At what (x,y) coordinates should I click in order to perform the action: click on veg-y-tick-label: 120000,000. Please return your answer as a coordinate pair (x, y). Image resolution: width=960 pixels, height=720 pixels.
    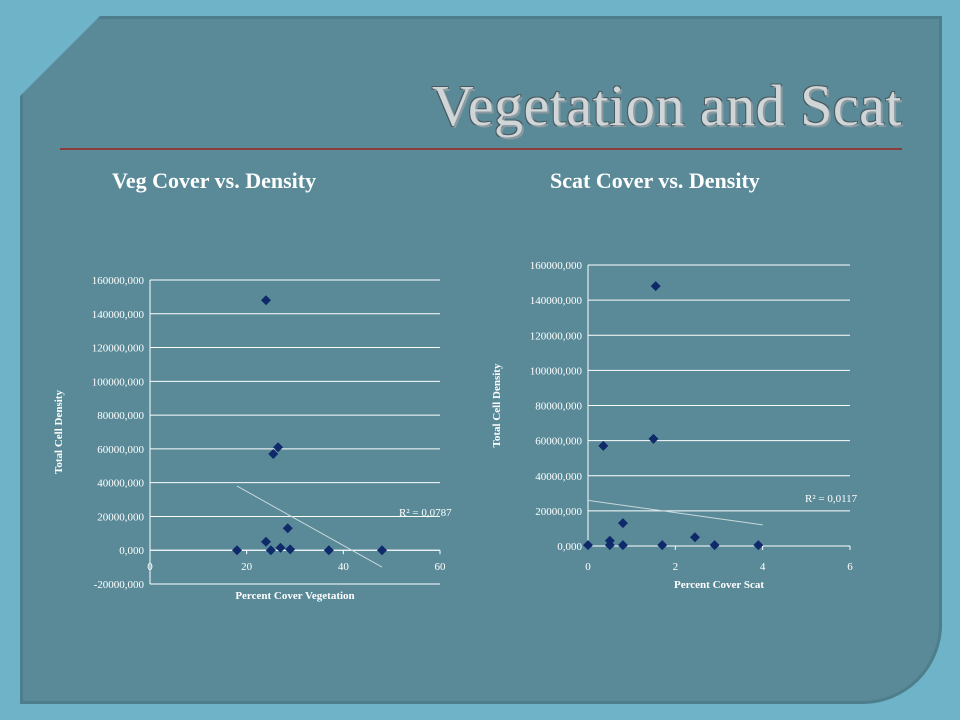
    Looking at the image, I should click on (118, 349).